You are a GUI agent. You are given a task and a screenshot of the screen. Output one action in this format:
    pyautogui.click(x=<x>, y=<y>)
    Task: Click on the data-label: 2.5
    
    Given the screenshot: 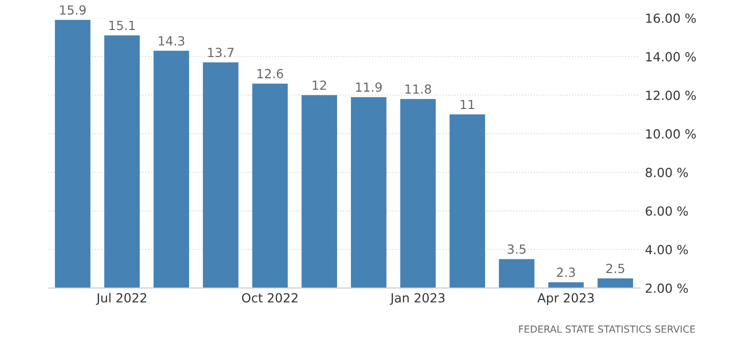 What is the action you would take?
    pyautogui.click(x=615, y=269)
    